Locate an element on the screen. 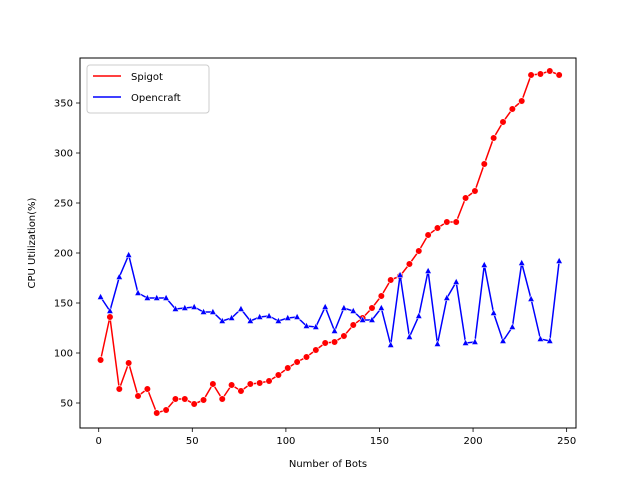 Image resolution: width=640 pixels, height=480 pixels. y-tick-label: 150 is located at coordinates (63, 304).